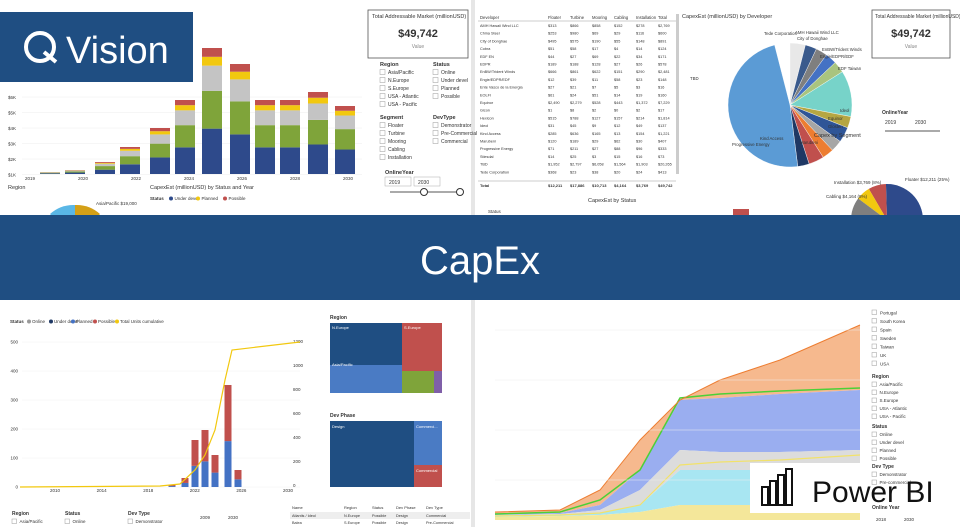 The height and width of the screenshot is (527, 960). What do you see at coordinates (642, 185) in the screenshot?
I see `table-total: $3,769` at bounding box center [642, 185].